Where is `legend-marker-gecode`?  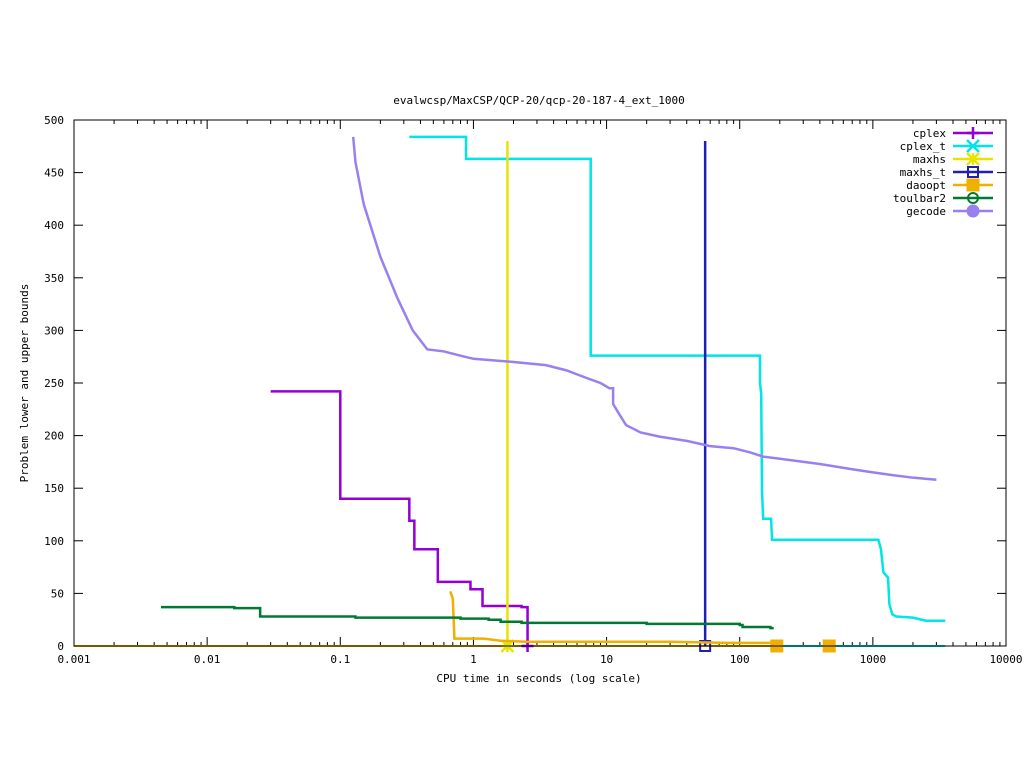 legend-marker-gecode is located at coordinates (973, 211).